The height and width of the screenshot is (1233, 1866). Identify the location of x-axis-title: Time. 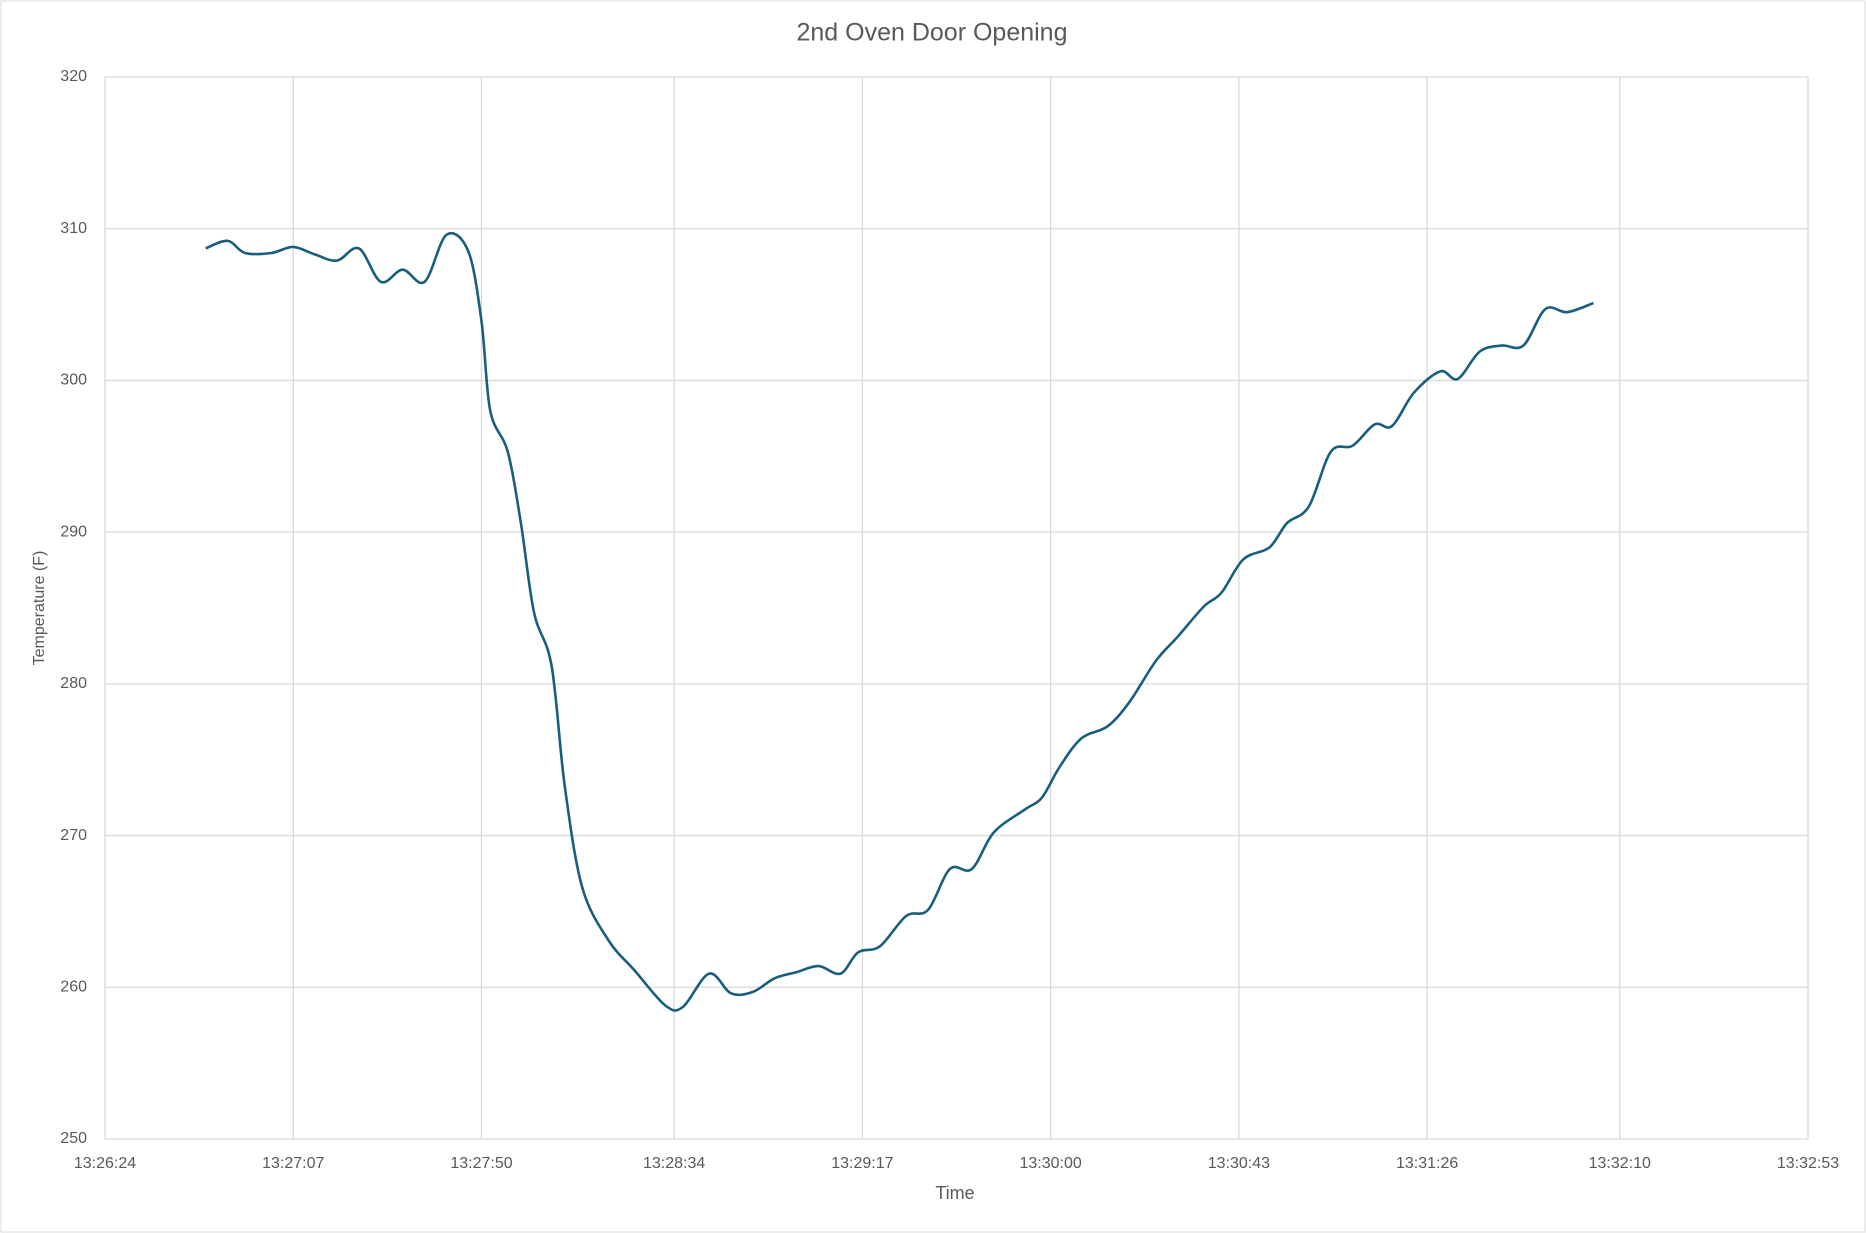
(954, 1193).